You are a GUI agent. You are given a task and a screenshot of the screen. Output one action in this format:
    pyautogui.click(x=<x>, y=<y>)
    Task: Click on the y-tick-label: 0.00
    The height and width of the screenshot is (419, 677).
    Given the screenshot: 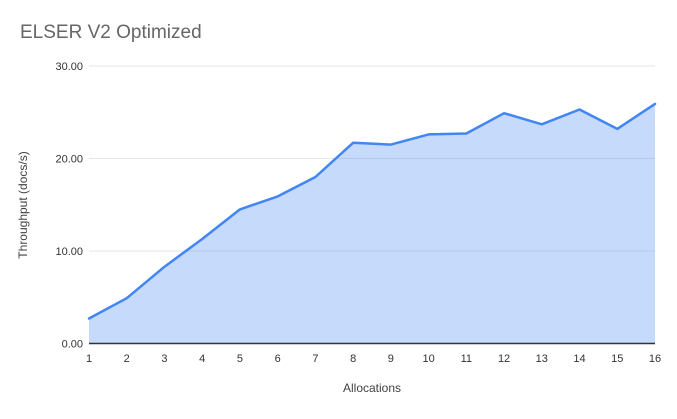 What is the action you would take?
    pyautogui.click(x=72, y=345)
    